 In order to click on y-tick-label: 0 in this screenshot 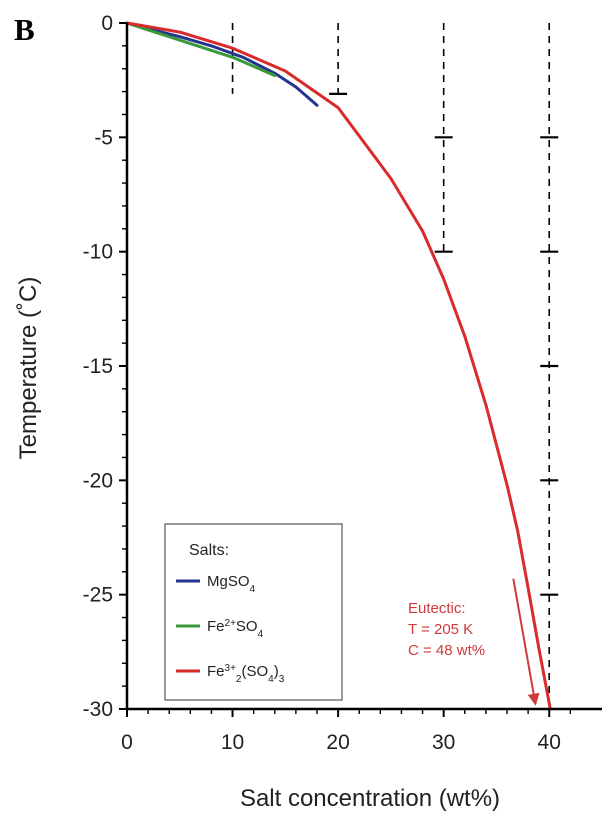, I will do `click(107, 23)`.